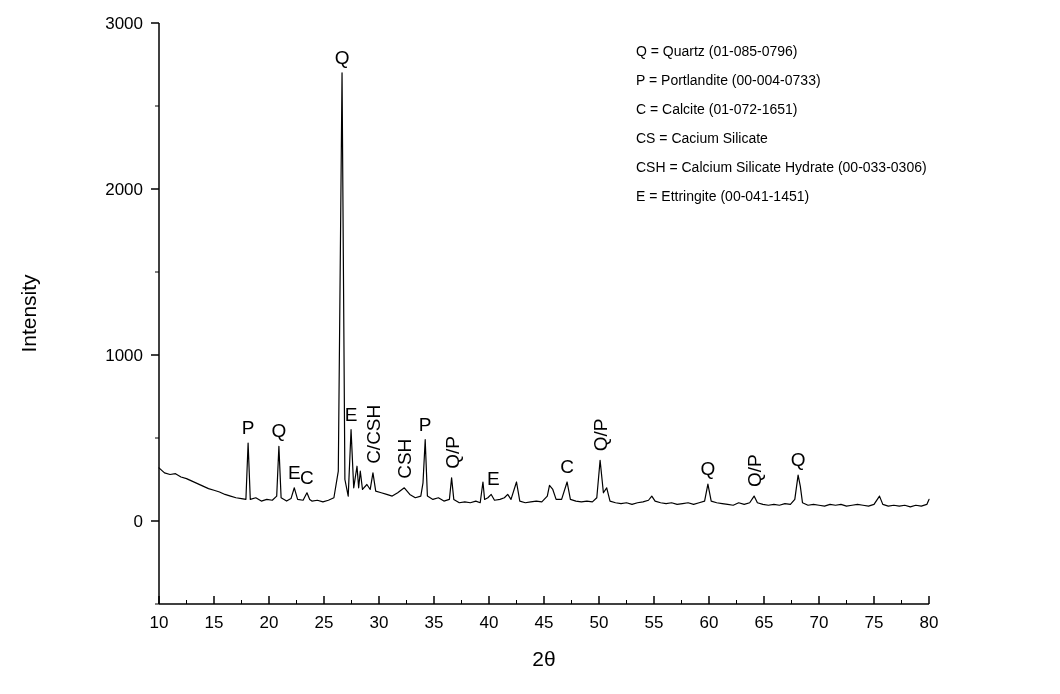  Describe the element at coordinates (28, 313) in the screenshot. I see `y-axis-title: Intensity` at that location.